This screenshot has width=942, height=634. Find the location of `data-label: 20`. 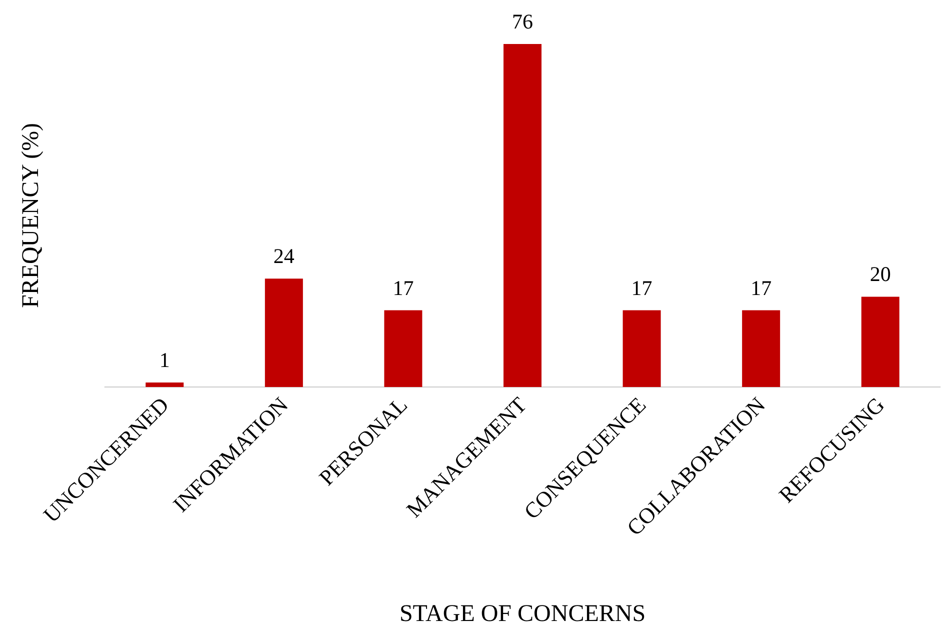

data-label: 20 is located at coordinates (880, 274).